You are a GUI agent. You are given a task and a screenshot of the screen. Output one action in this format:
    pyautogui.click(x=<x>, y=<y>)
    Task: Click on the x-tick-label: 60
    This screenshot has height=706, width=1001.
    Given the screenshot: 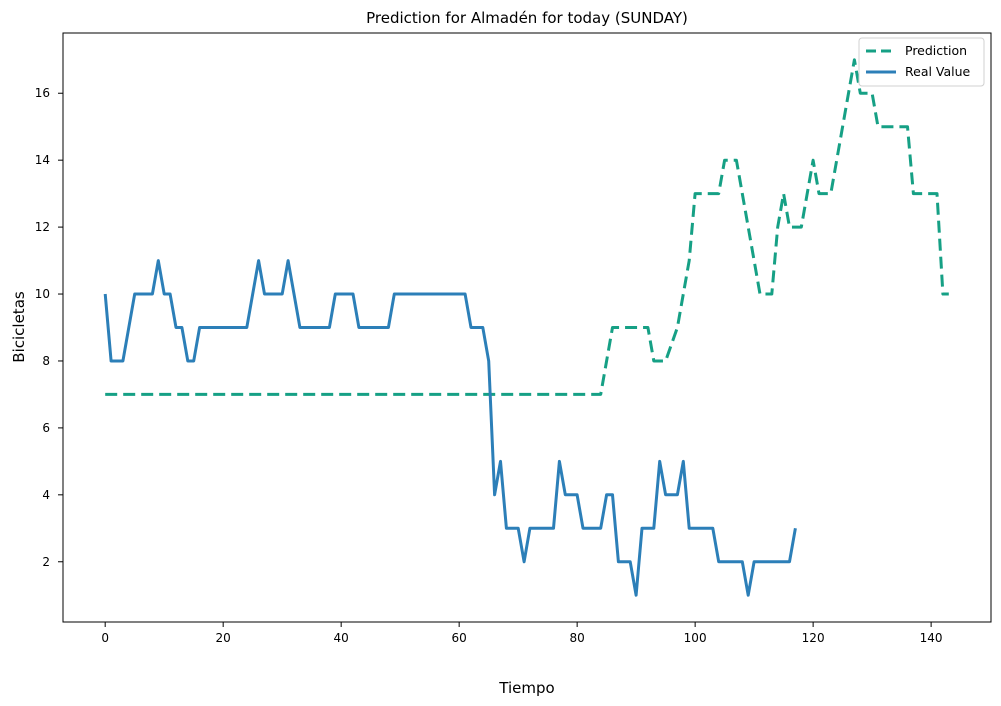 What is the action you would take?
    pyautogui.click(x=459, y=638)
    